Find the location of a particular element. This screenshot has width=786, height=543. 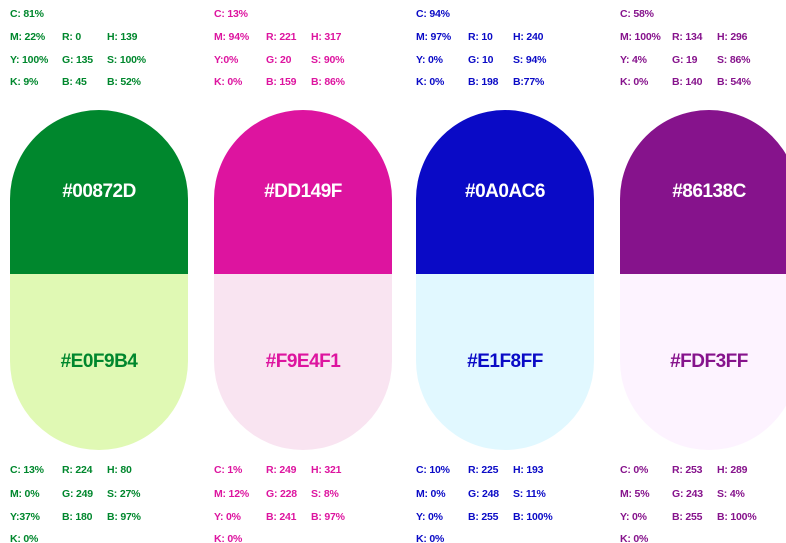

spec-text: R: 10 is located at coordinates (480, 37).